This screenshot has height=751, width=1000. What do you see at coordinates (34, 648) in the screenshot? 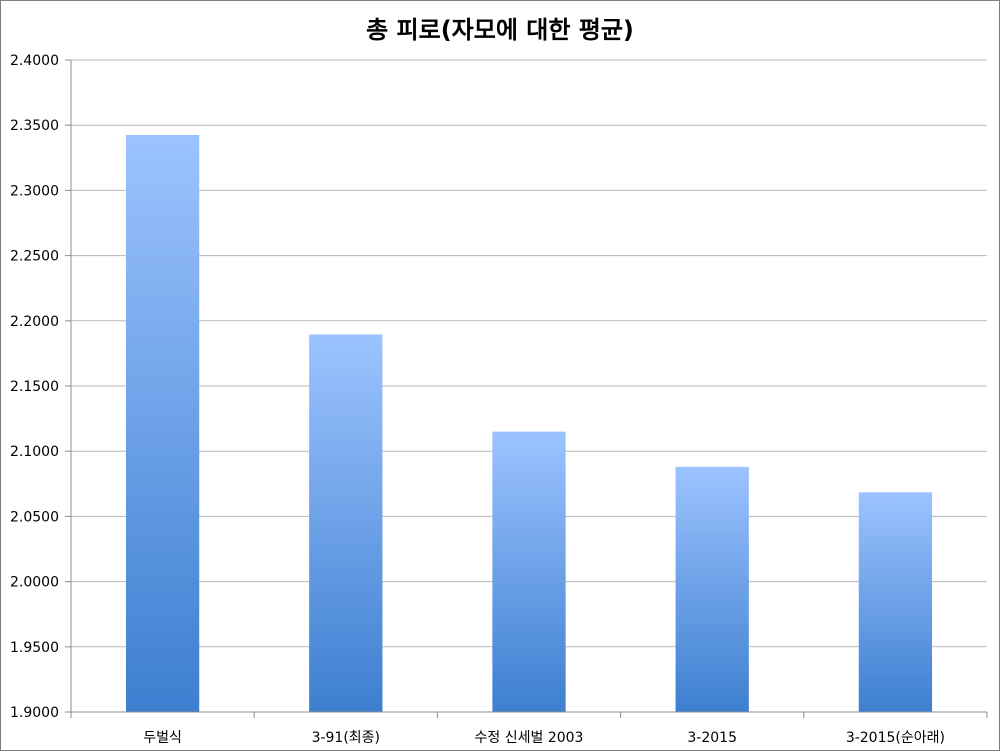
I see `y-tick-label: 1.9500` at bounding box center [34, 648].